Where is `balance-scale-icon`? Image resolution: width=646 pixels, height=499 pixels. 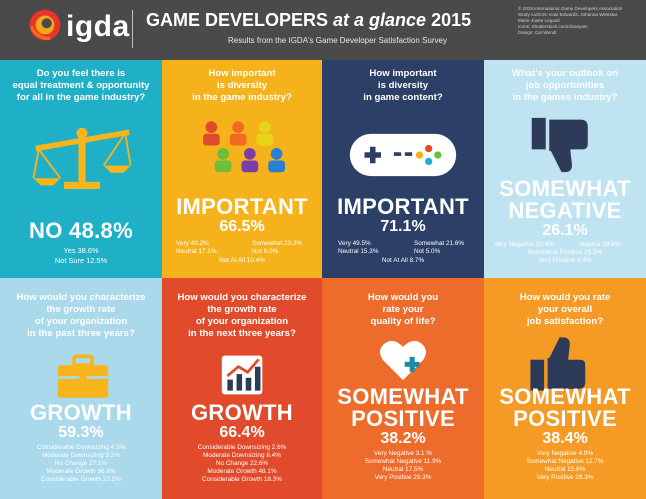 balance-scale-icon is located at coordinates (82, 158).